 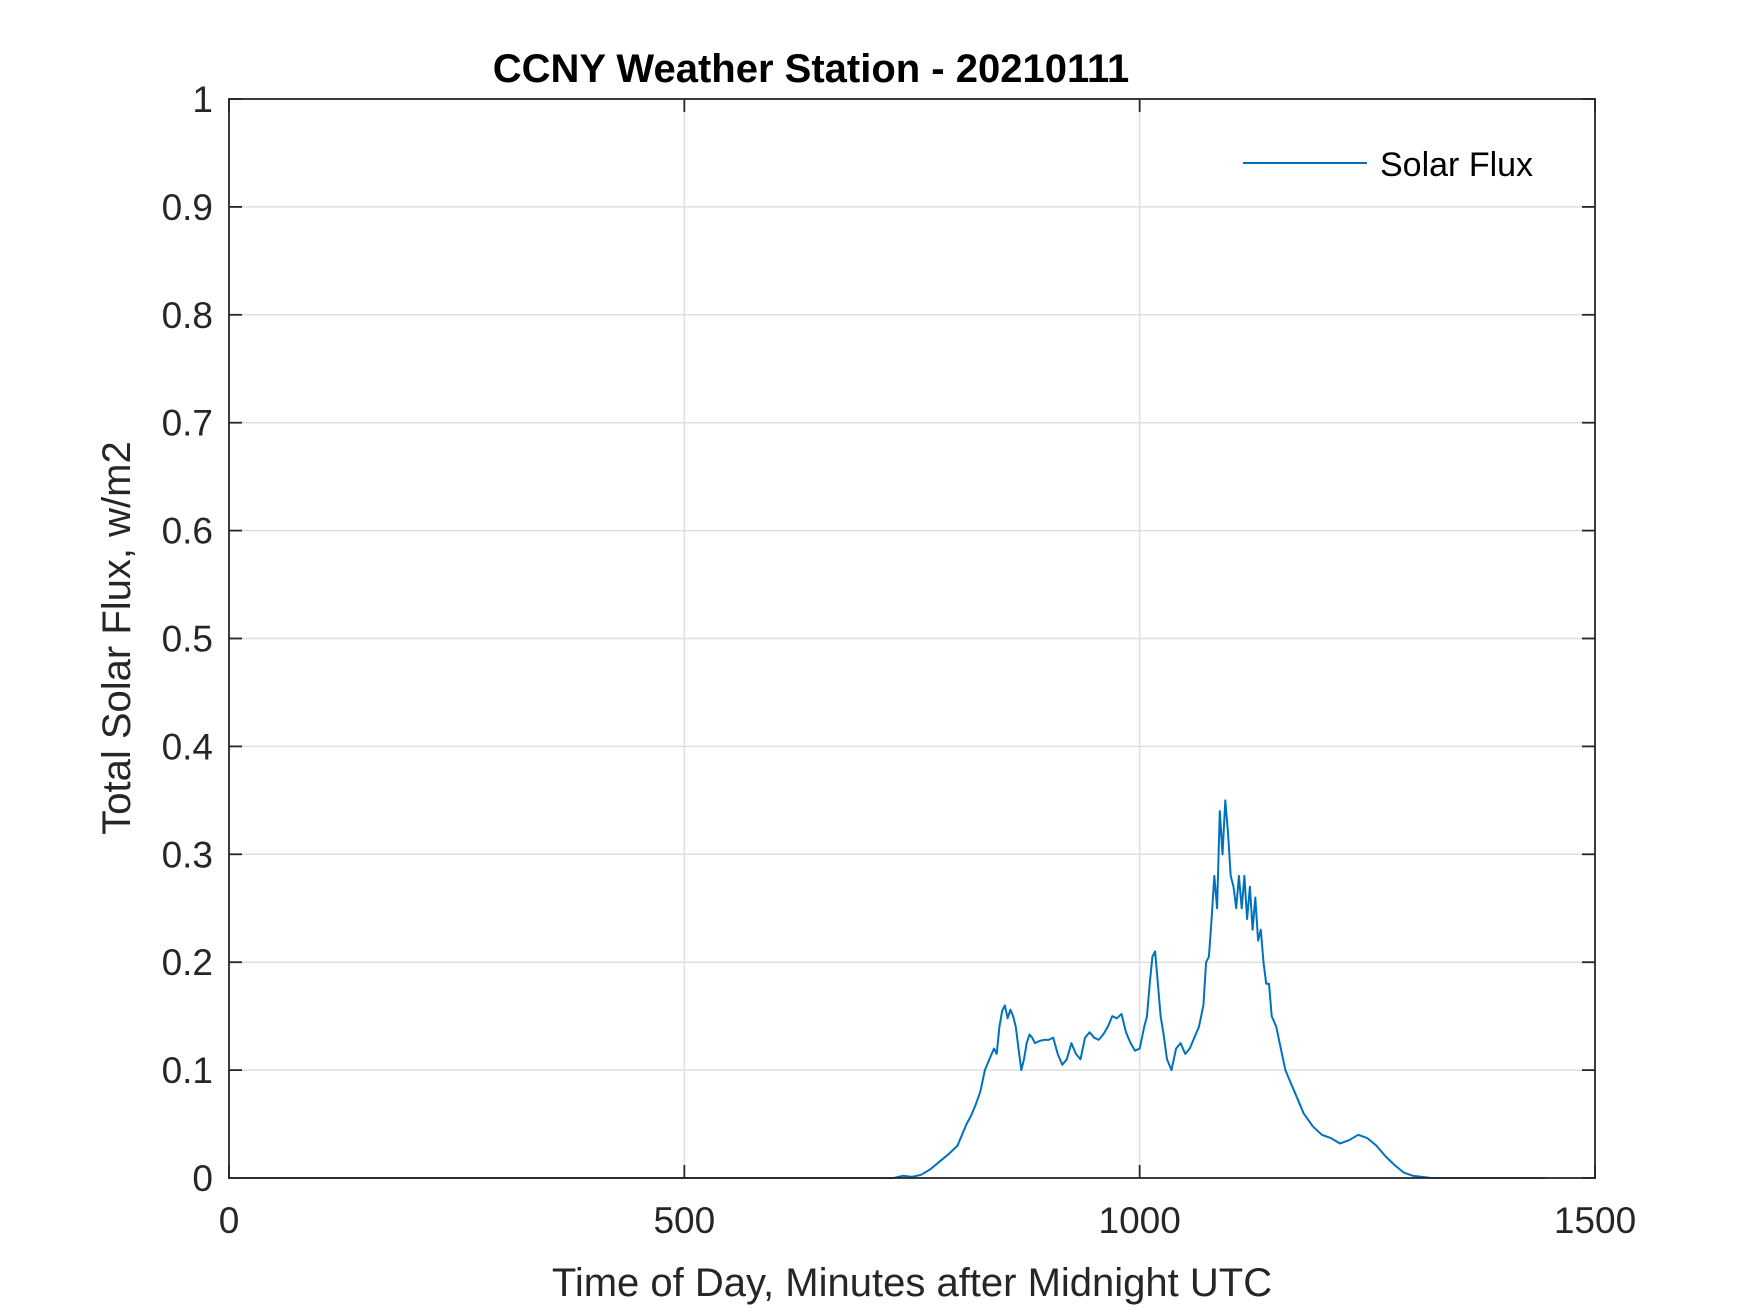 What do you see at coordinates (187, 639) in the screenshot?
I see `y-tick-label: 0.5` at bounding box center [187, 639].